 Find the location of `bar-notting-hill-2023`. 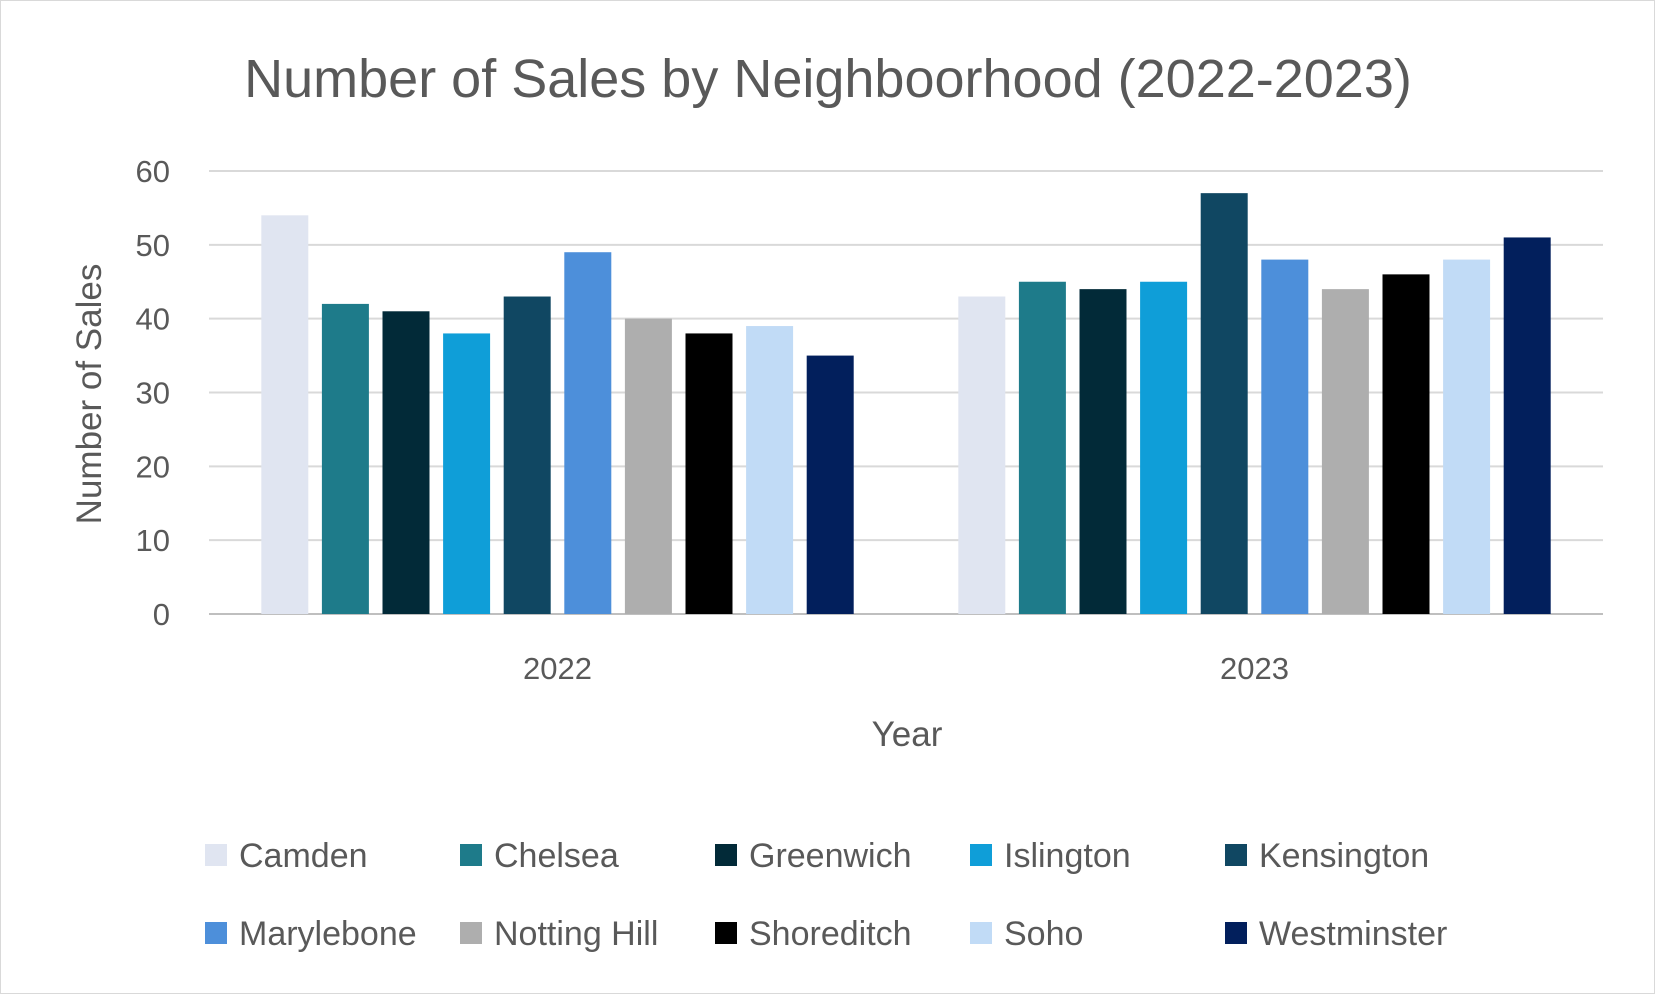

bar-notting-hill-2023 is located at coordinates (1345, 451).